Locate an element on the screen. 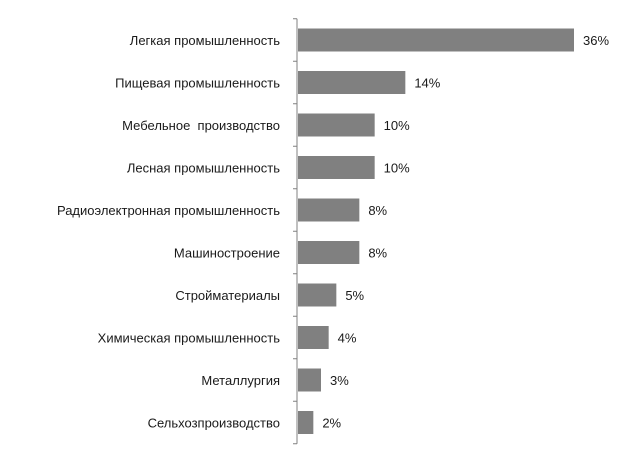 The height and width of the screenshot is (467, 620). category-label: Химическая промышленность is located at coordinates (189, 338).